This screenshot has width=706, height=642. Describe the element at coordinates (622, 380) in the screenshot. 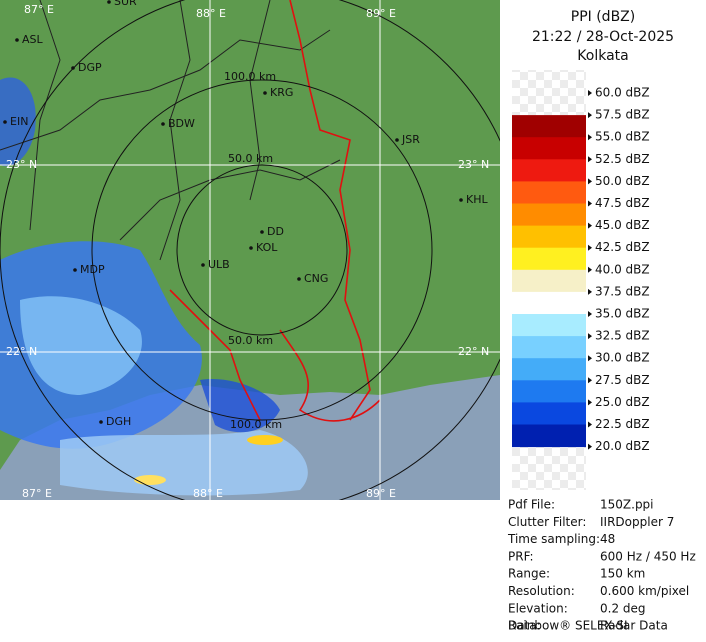

I see `legend-label: 27.5 dBZ` at that location.